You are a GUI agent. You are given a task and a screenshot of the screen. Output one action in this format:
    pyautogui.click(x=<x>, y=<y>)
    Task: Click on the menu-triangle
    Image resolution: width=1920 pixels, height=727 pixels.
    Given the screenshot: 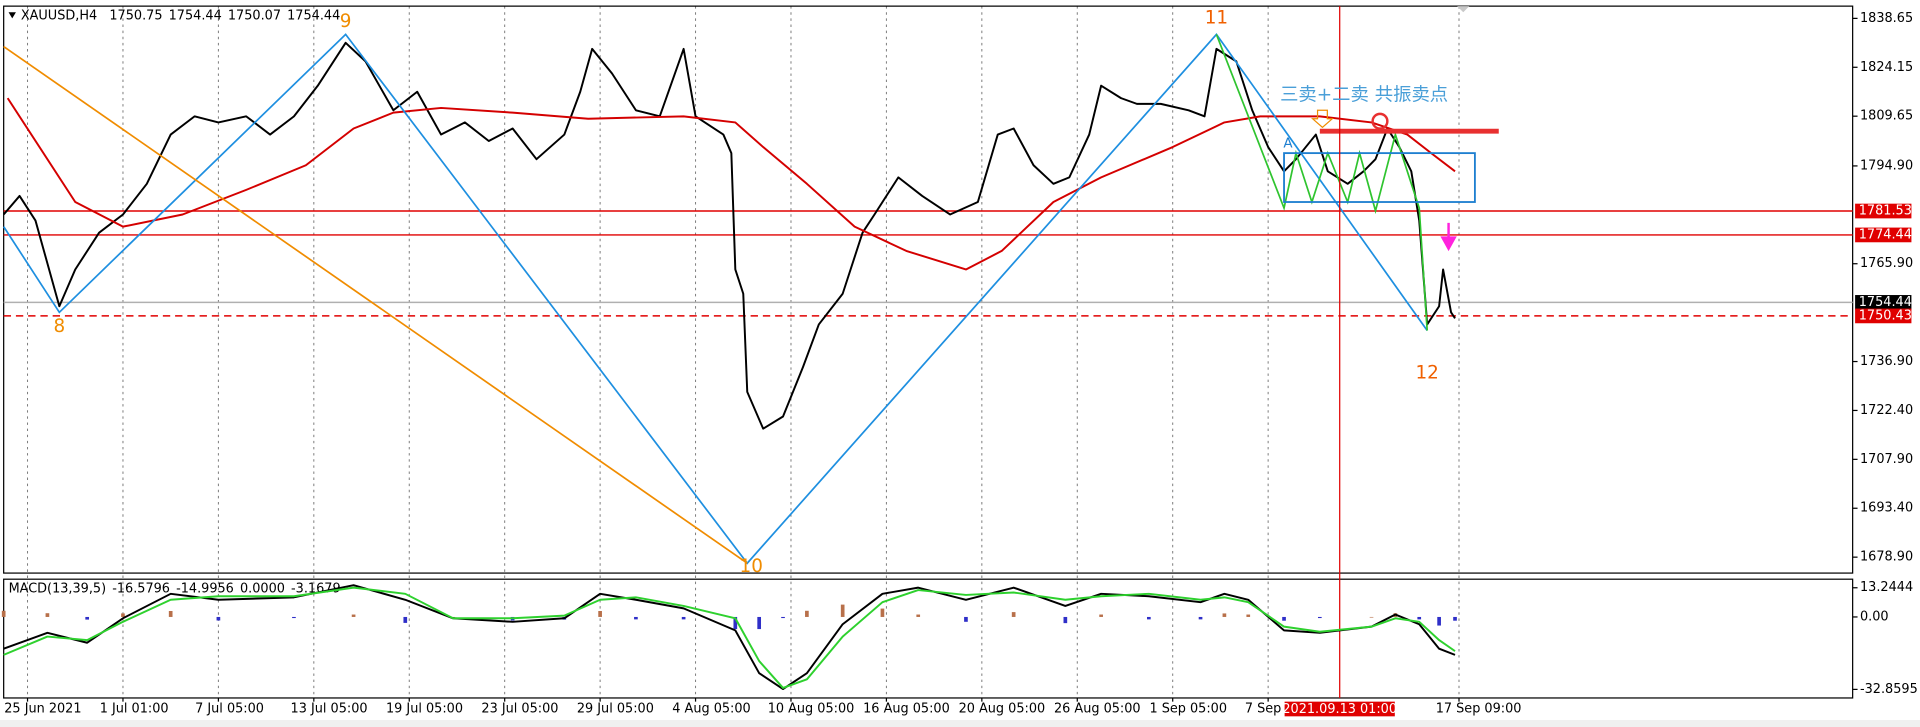 What is the action you would take?
    pyautogui.click(x=12, y=15)
    